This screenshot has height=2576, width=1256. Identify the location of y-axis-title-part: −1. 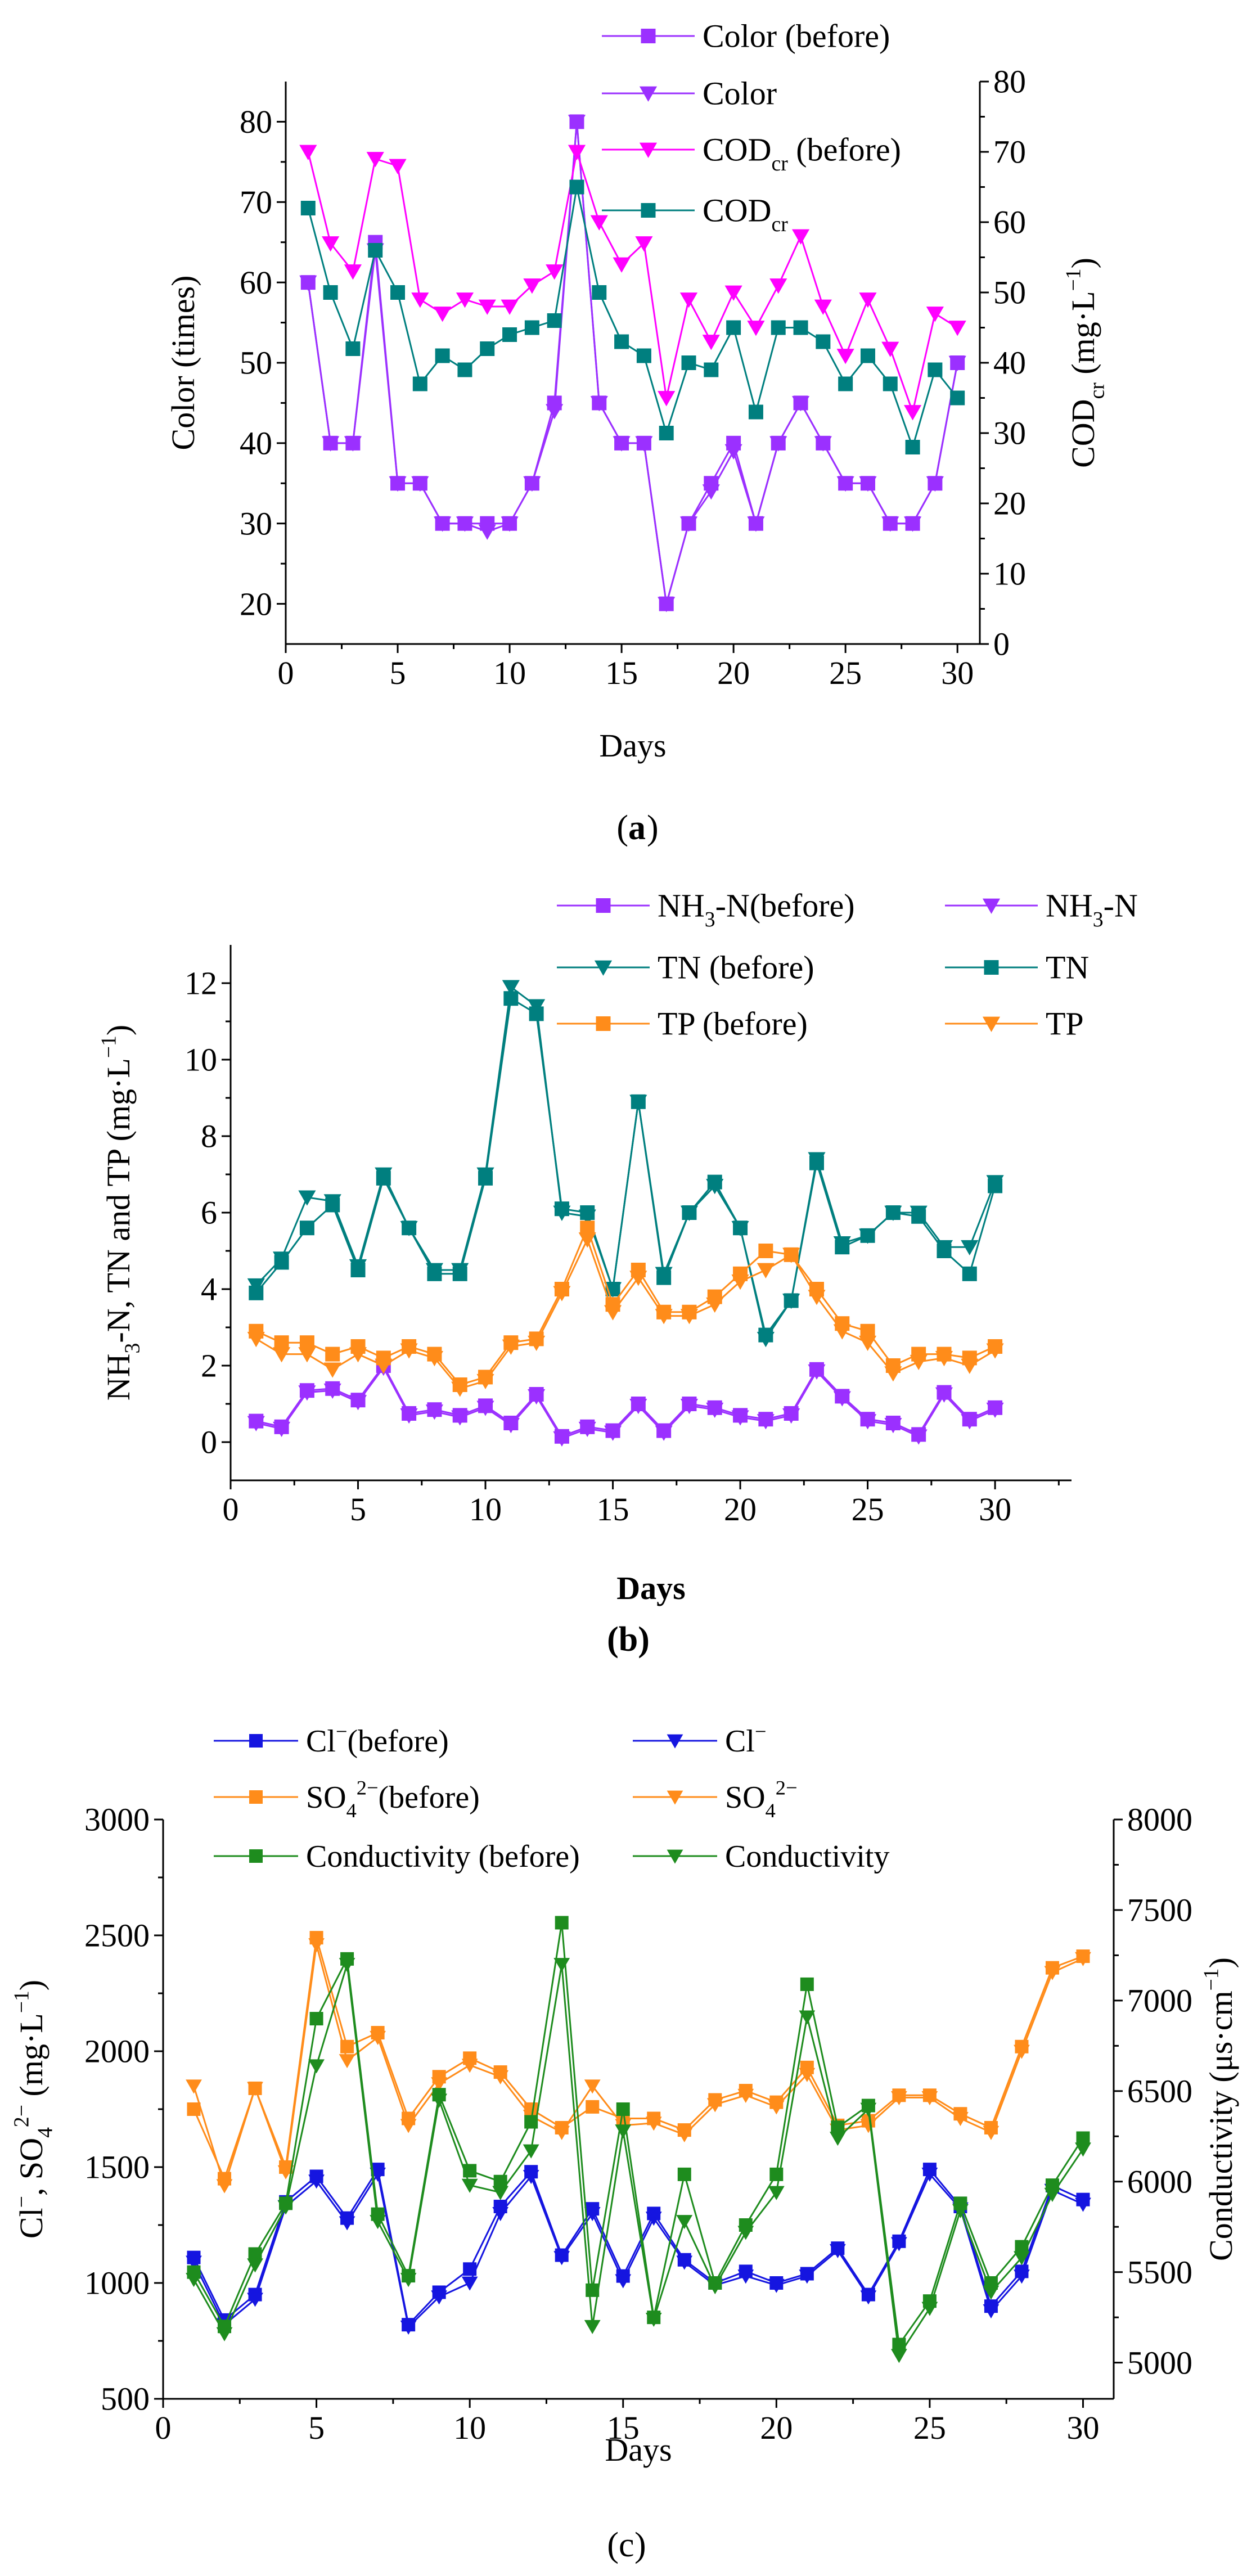
(22, 2001).